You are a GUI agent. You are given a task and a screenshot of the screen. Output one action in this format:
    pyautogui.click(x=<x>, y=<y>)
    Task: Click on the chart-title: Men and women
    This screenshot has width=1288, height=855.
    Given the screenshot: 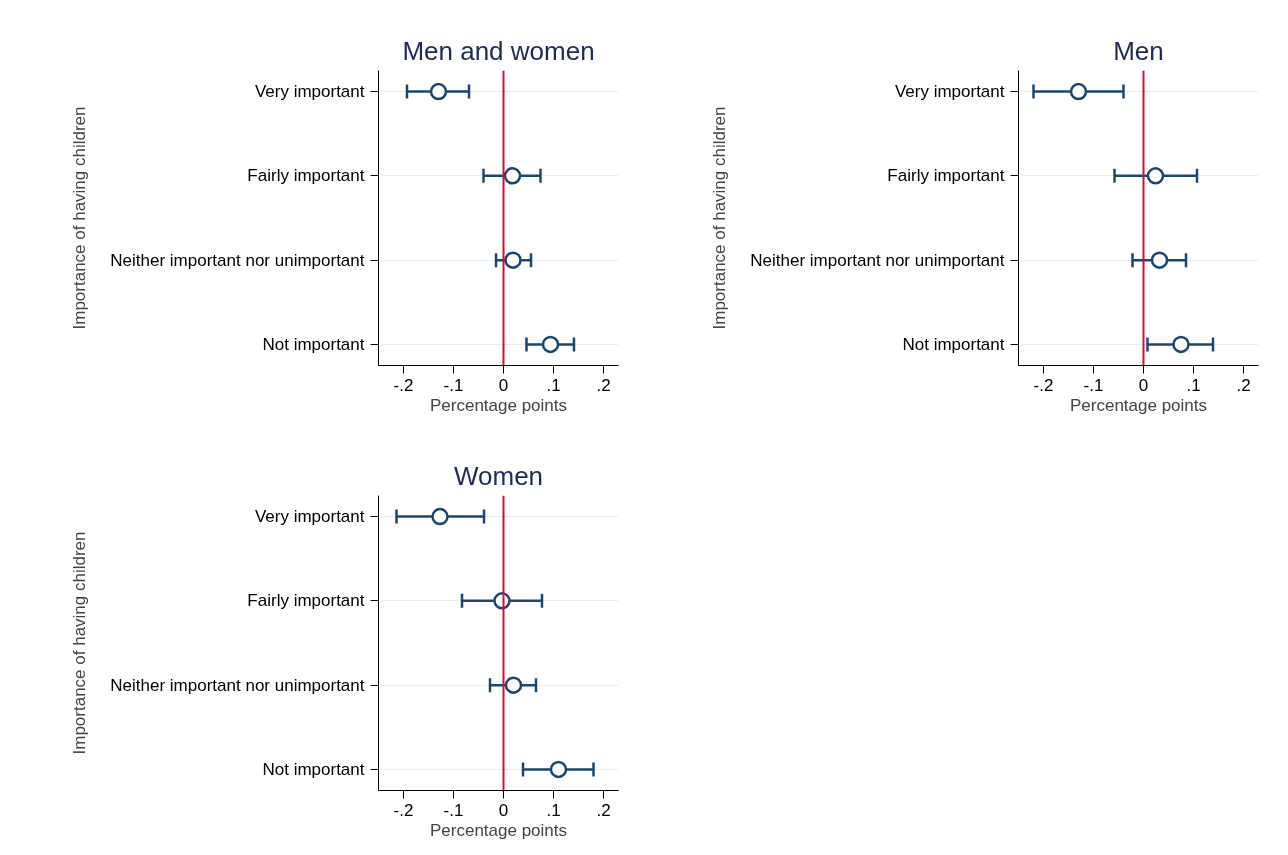 What is the action you would take?
    pyautogui.click(x=498, y=50)
    